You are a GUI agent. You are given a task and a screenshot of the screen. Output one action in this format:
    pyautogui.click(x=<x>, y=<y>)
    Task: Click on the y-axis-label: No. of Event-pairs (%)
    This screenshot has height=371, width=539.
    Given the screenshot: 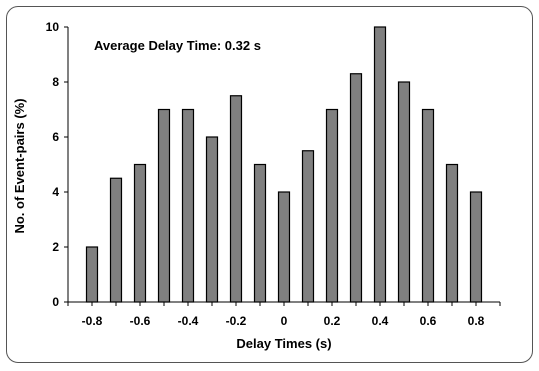 What is the action you would take?
    pyautogui.click(x=19, y=165)
    